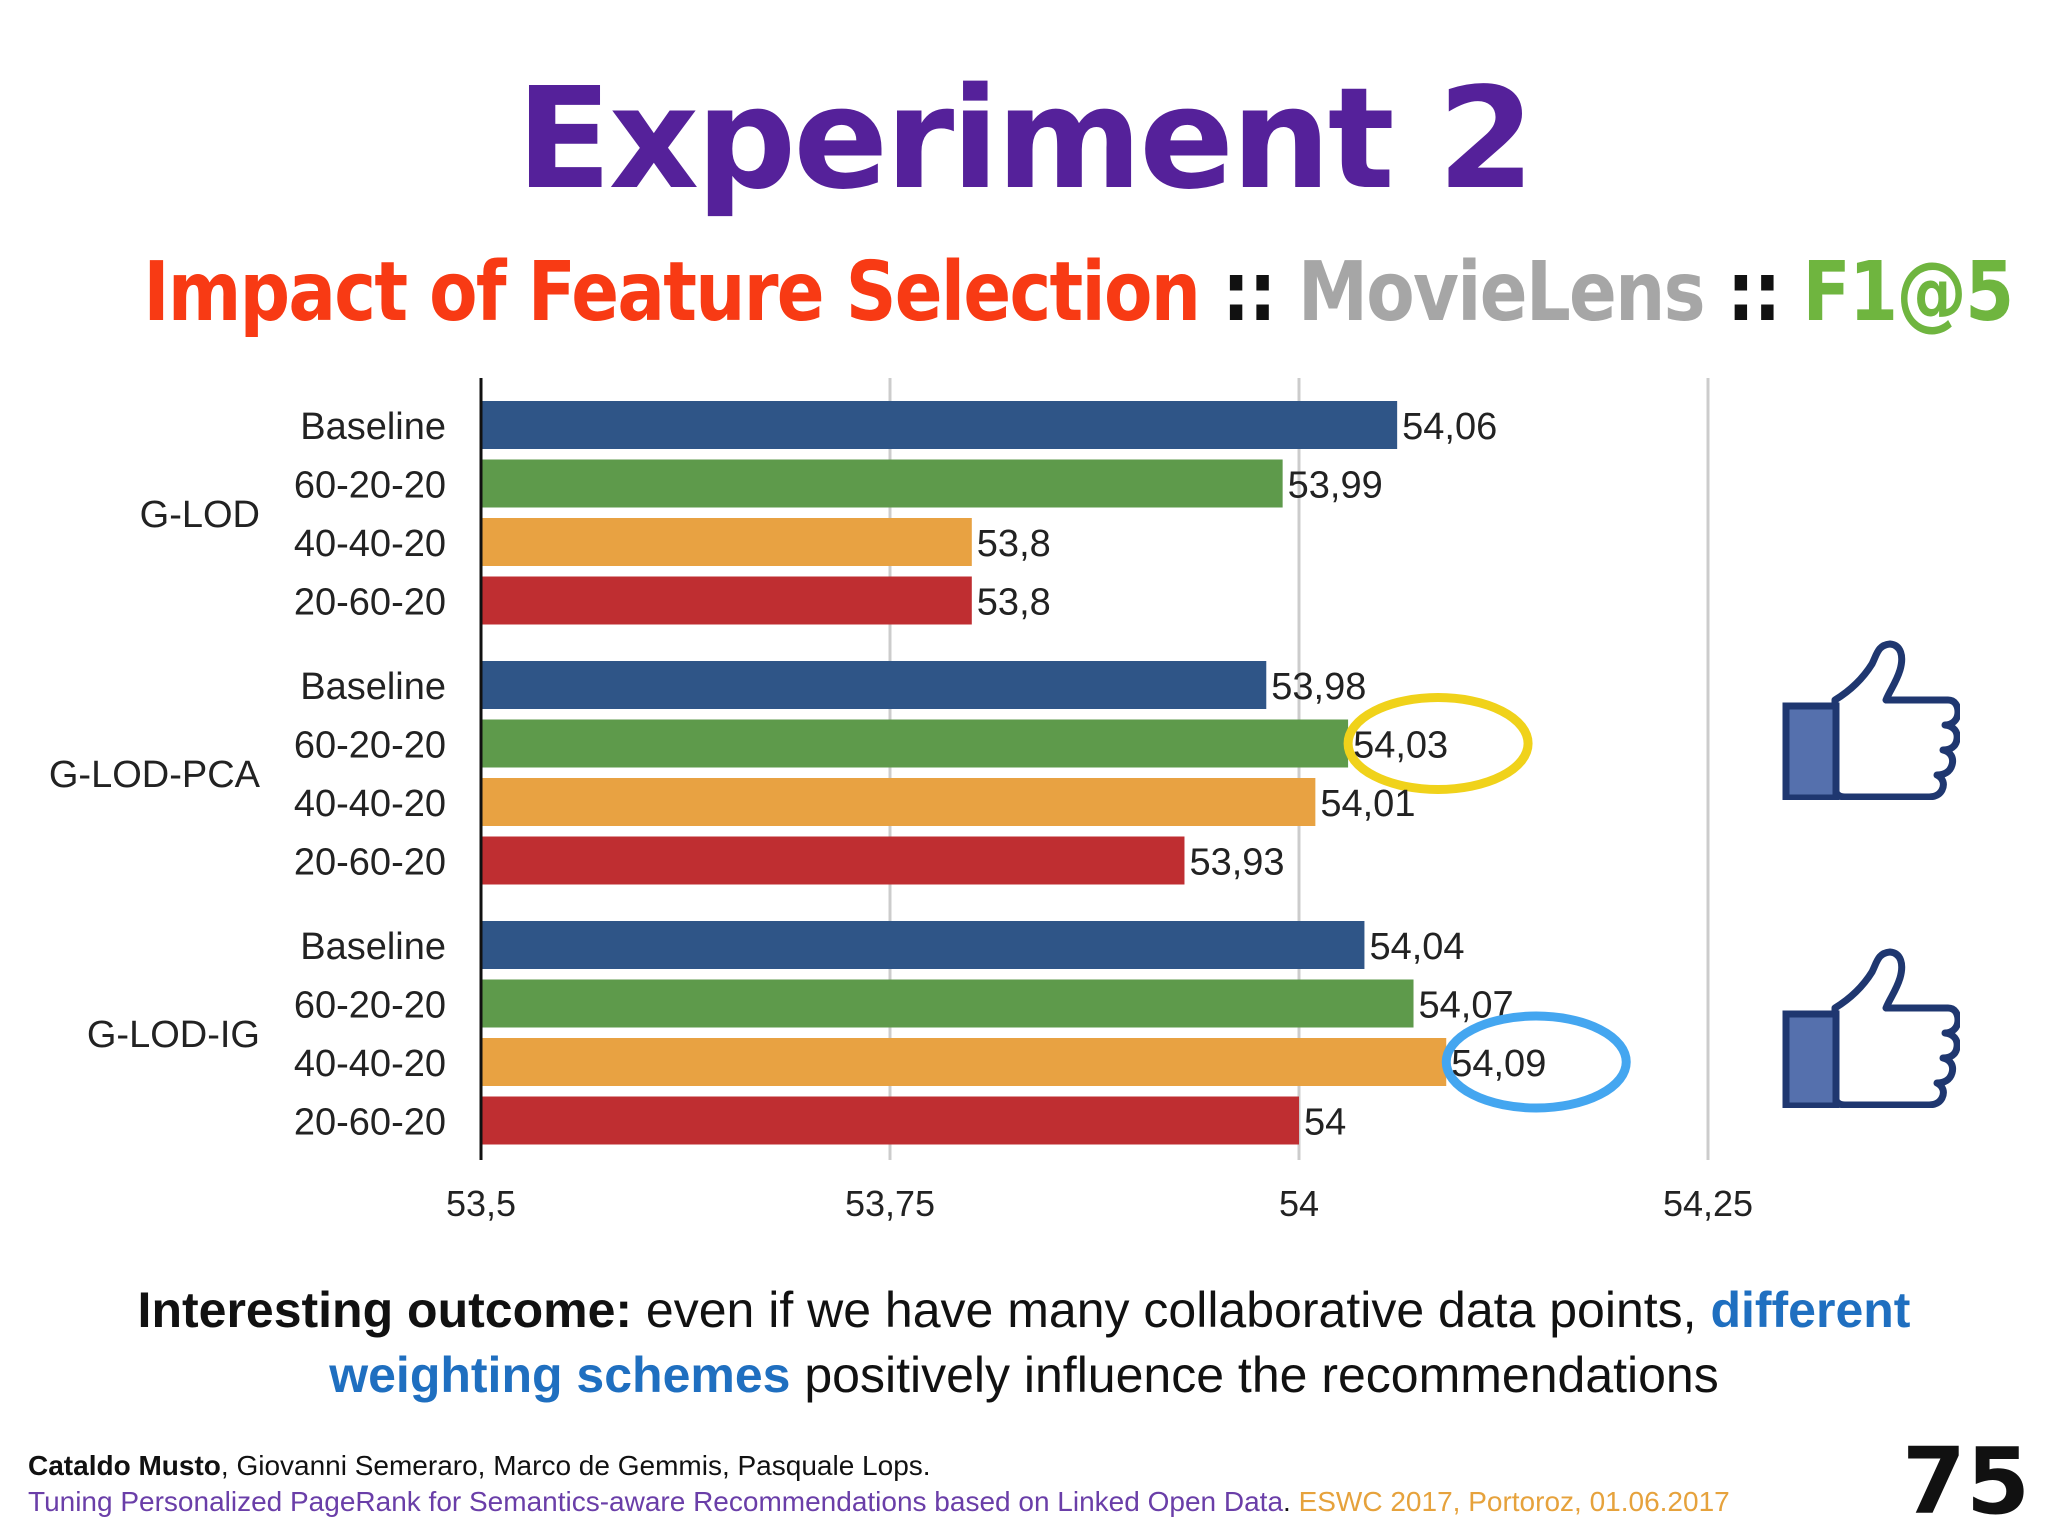 This screenshot has height=1536, width=2048. What do you see at coordinates (1120, 1342) in the screenshot?
I see `outcome-emphasis: different weighting schemes` at bounding box center [1120, 1342].